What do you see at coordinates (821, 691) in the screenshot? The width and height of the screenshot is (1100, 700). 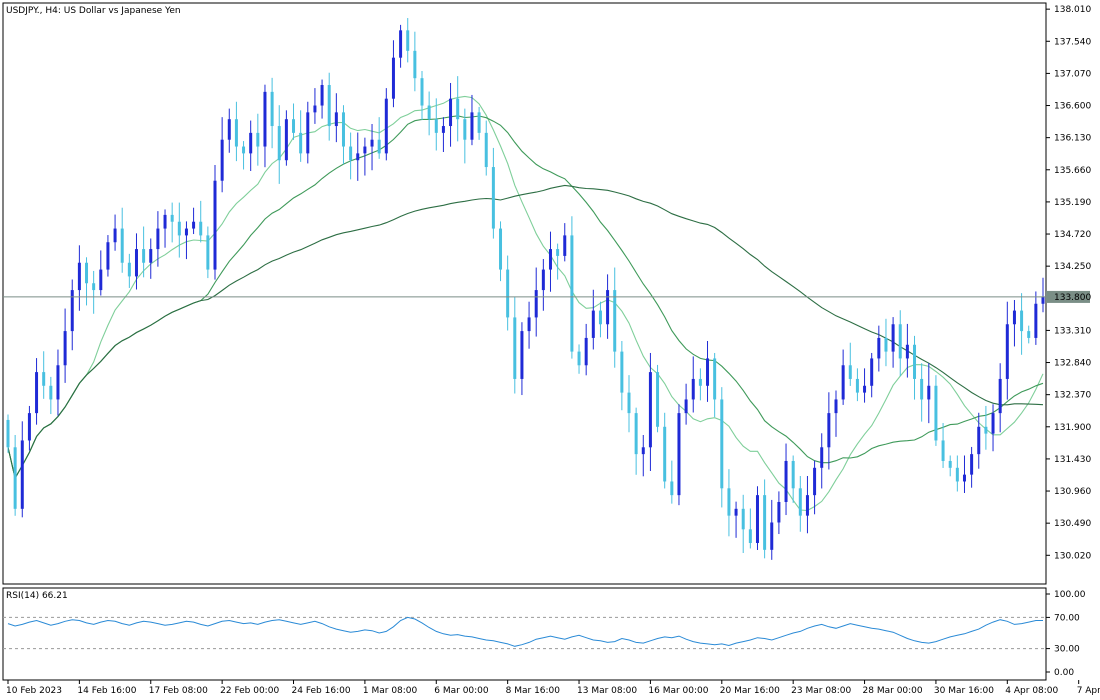 I see `time-tick-label: 23 Mar 08:00` at bounding box center [821, 691].